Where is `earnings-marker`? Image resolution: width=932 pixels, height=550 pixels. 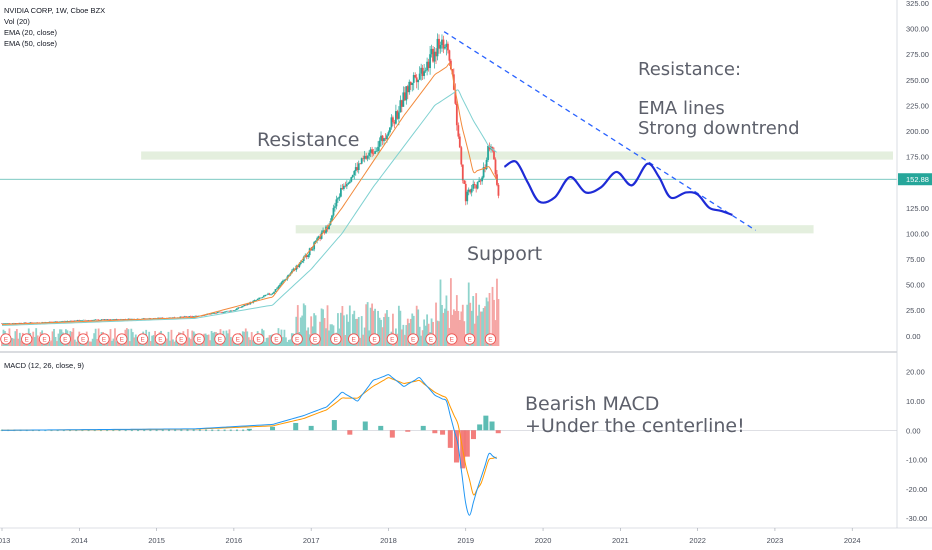
earnings-marker is located at coordinates (469, 339).